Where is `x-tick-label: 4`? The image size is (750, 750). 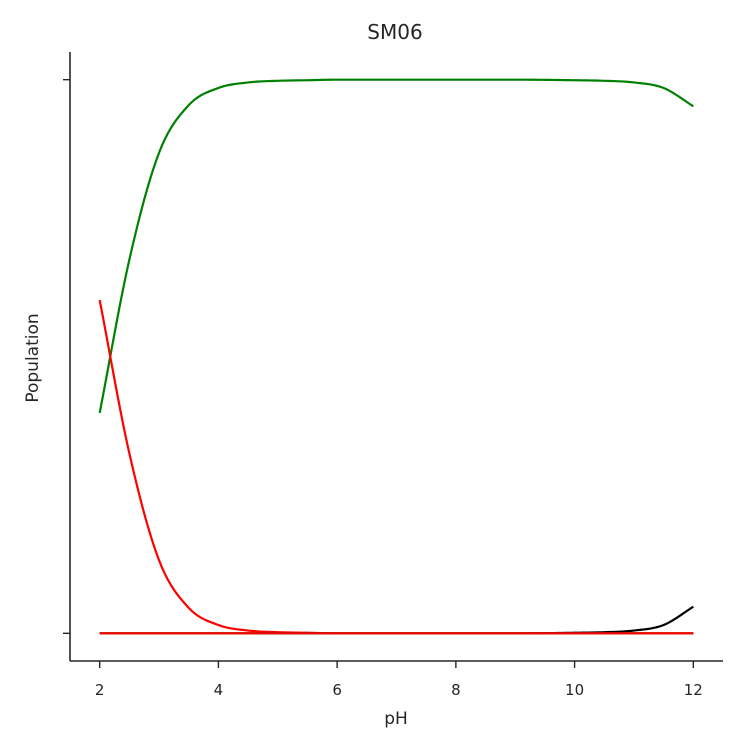
x-tick-label: 4 is located at coordinates (219, 690).